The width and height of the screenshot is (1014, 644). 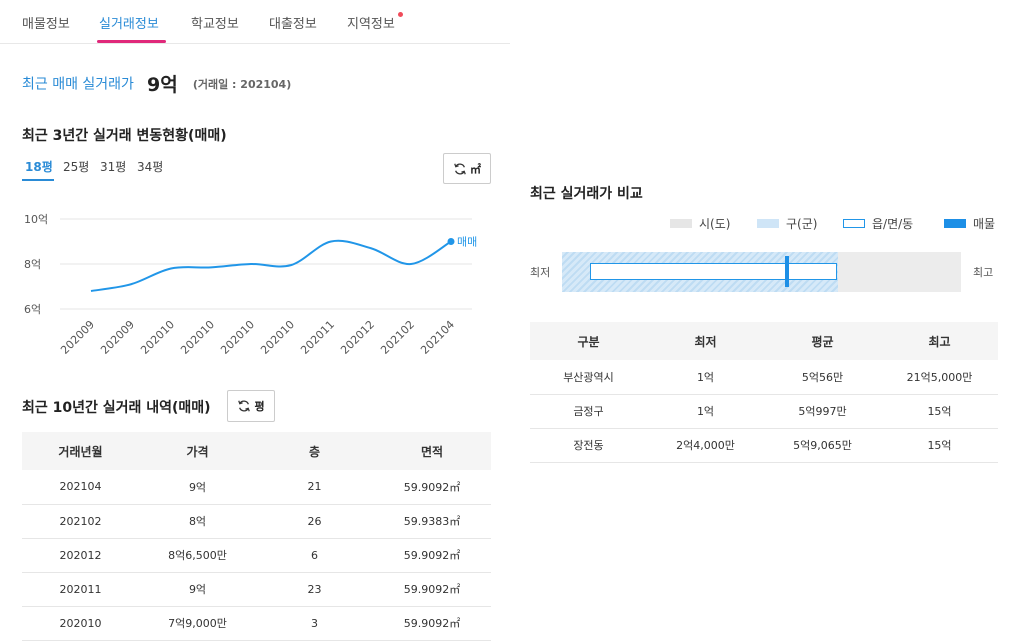 What do you see at coordinates (854, 223) in the screenshot?
I see `legend-swatch-dong` at bounding box center [854, 223].